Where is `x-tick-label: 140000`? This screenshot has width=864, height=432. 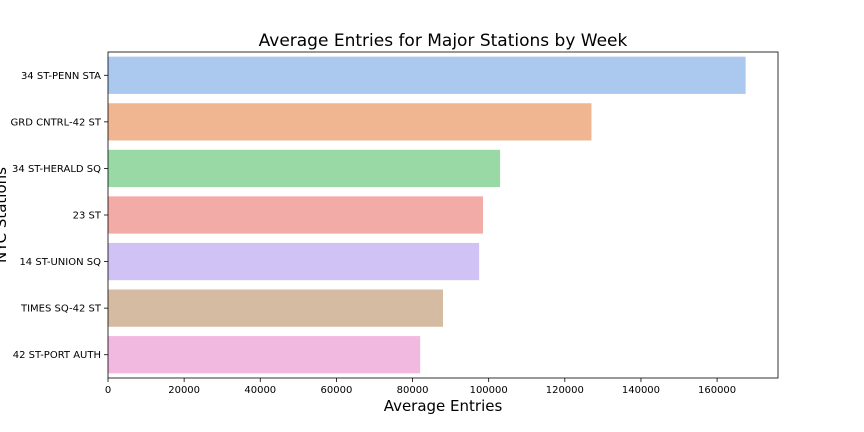
x-tick-label: 140000 is located at coordinates (641, 390).